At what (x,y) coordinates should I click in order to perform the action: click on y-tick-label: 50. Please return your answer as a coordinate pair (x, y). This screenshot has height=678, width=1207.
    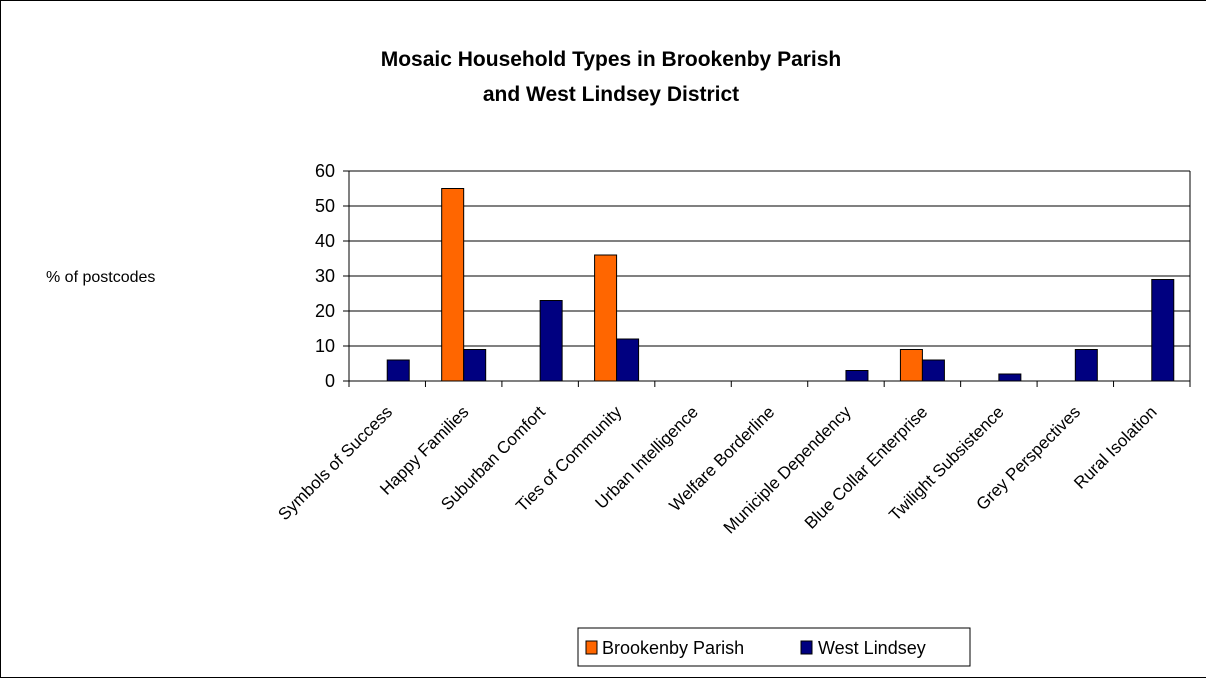
    Looking at the image, I should click on (325, 206).